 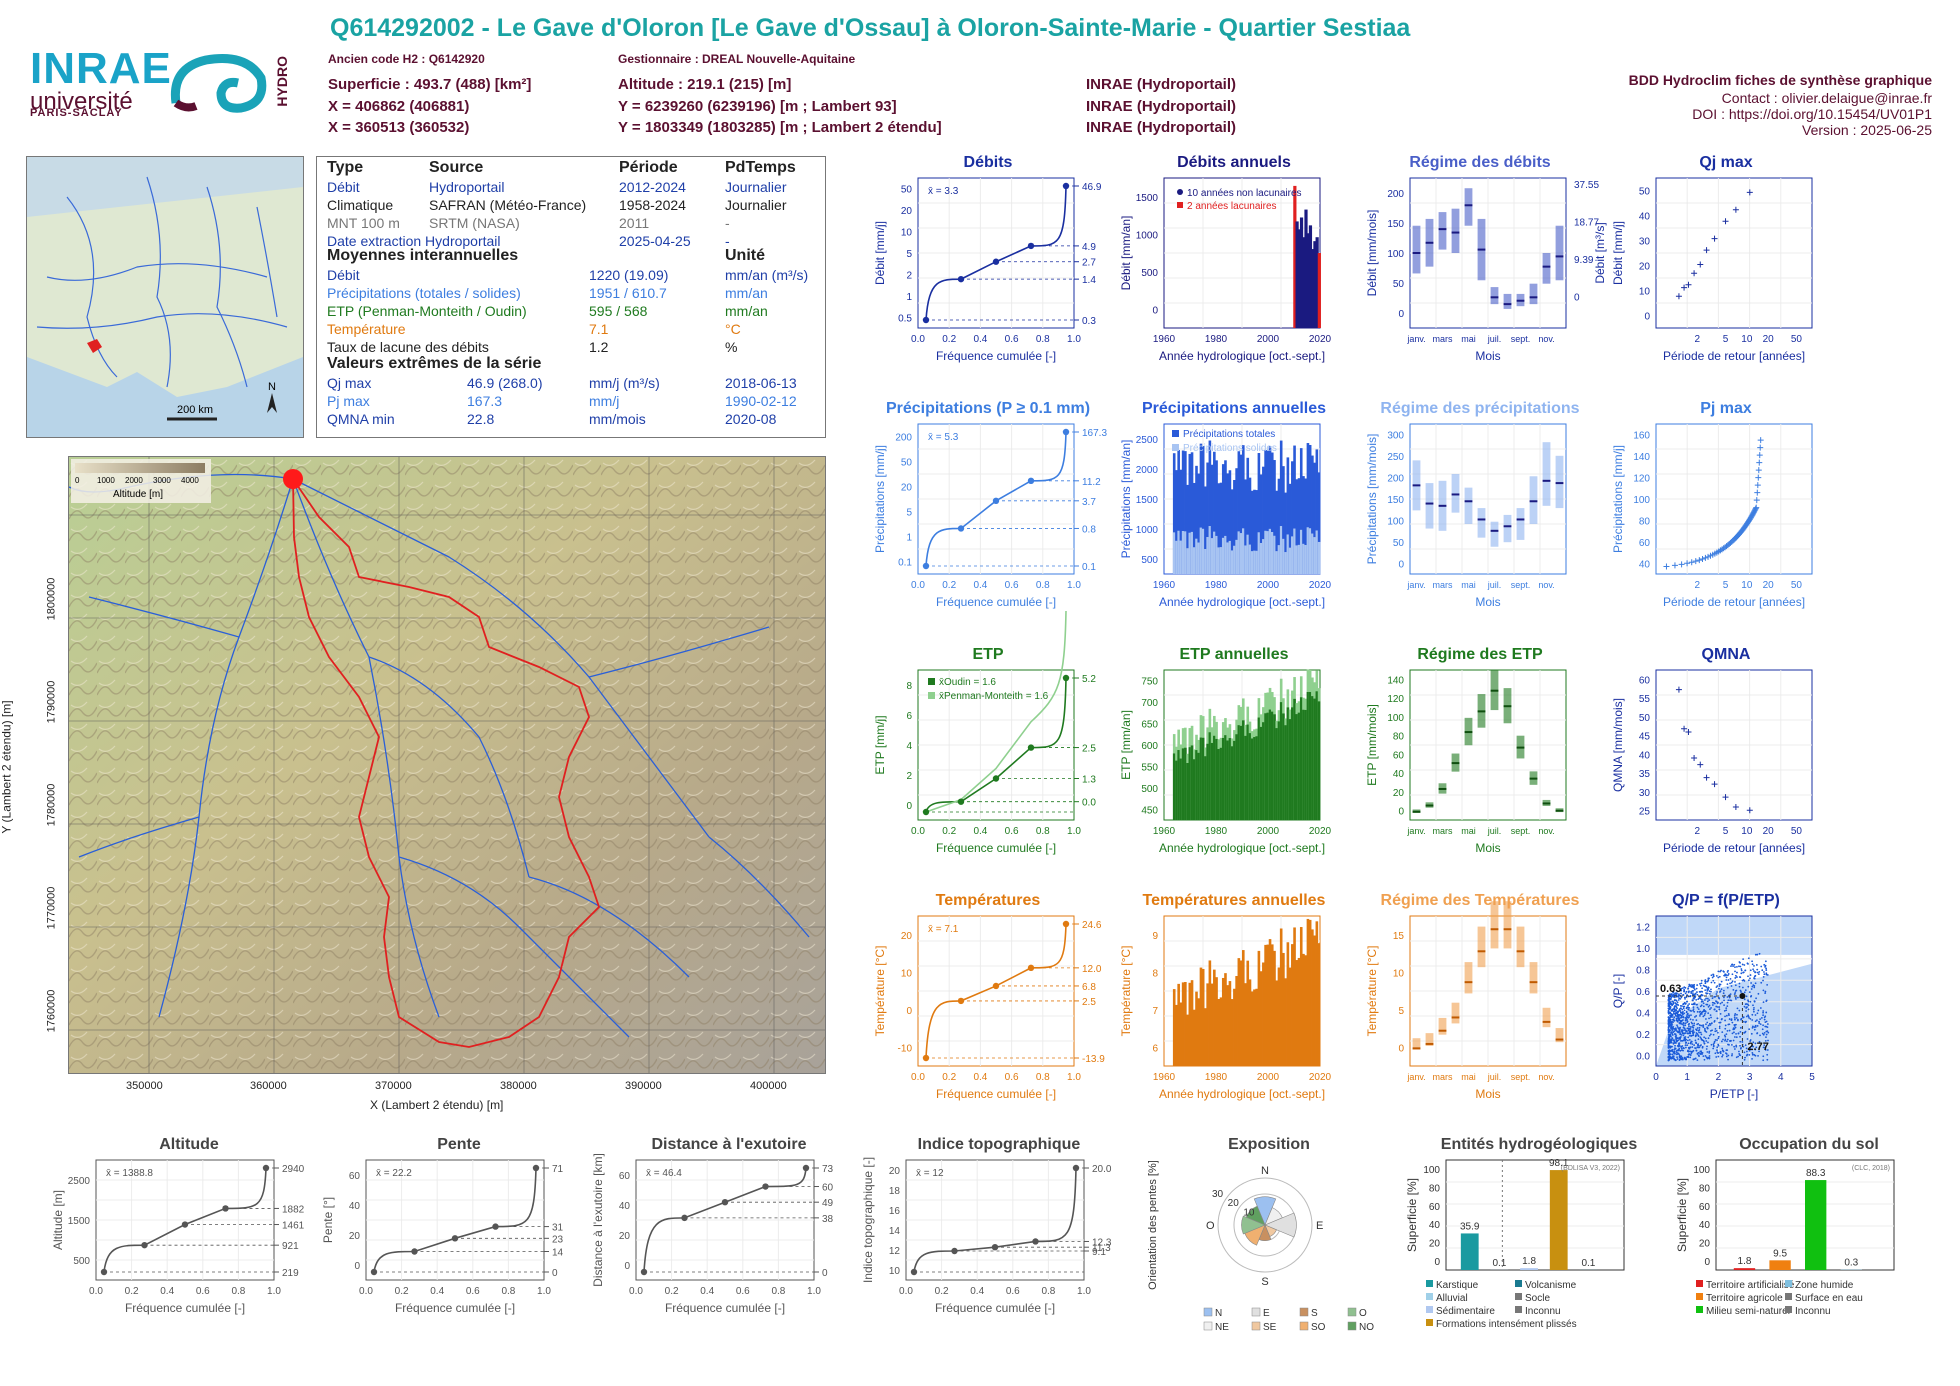 What do you see at coordinates (1180, 192) in the screenshot?
I see `legend-dot` at bounding box center [1180, 192].